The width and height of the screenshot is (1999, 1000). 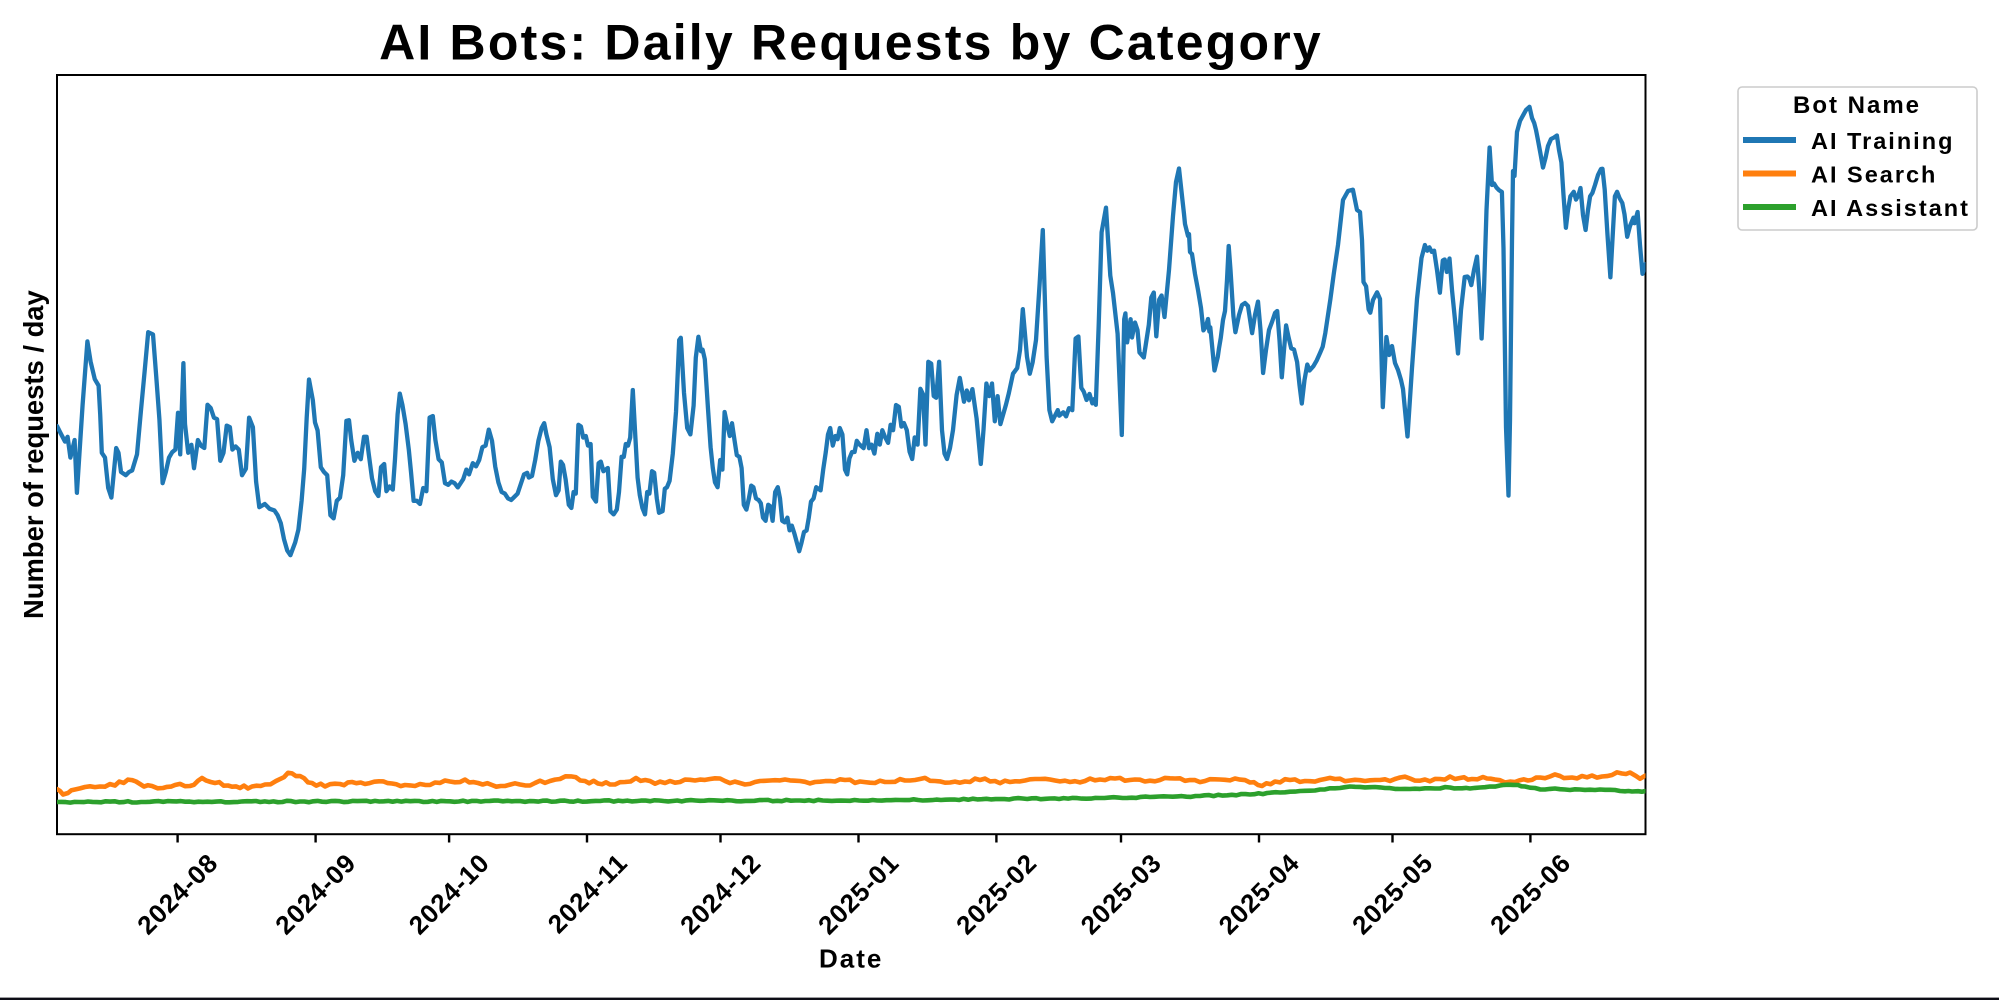 What do you see at coordinates (1882, 141) in the screenshot?
I see `svg-text: AI Training` at bounding box center [1882, 141].